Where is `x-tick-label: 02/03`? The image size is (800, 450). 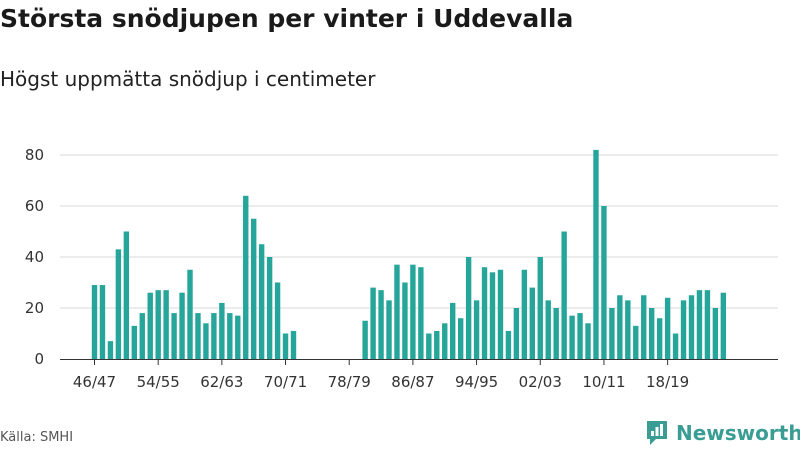
x-tick-label: 02/03 is located at coordinates (540, 382).